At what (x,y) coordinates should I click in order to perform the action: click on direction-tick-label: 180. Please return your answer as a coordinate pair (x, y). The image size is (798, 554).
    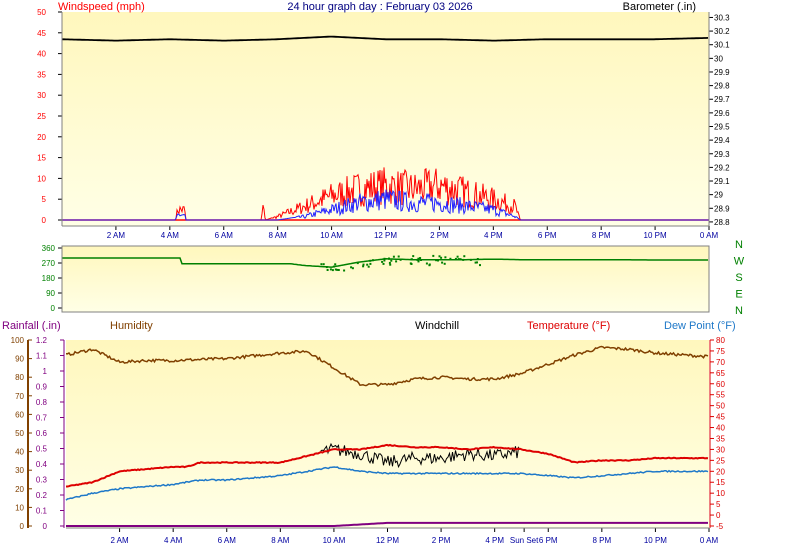
    Looking at the image, I should click on (49, 278).